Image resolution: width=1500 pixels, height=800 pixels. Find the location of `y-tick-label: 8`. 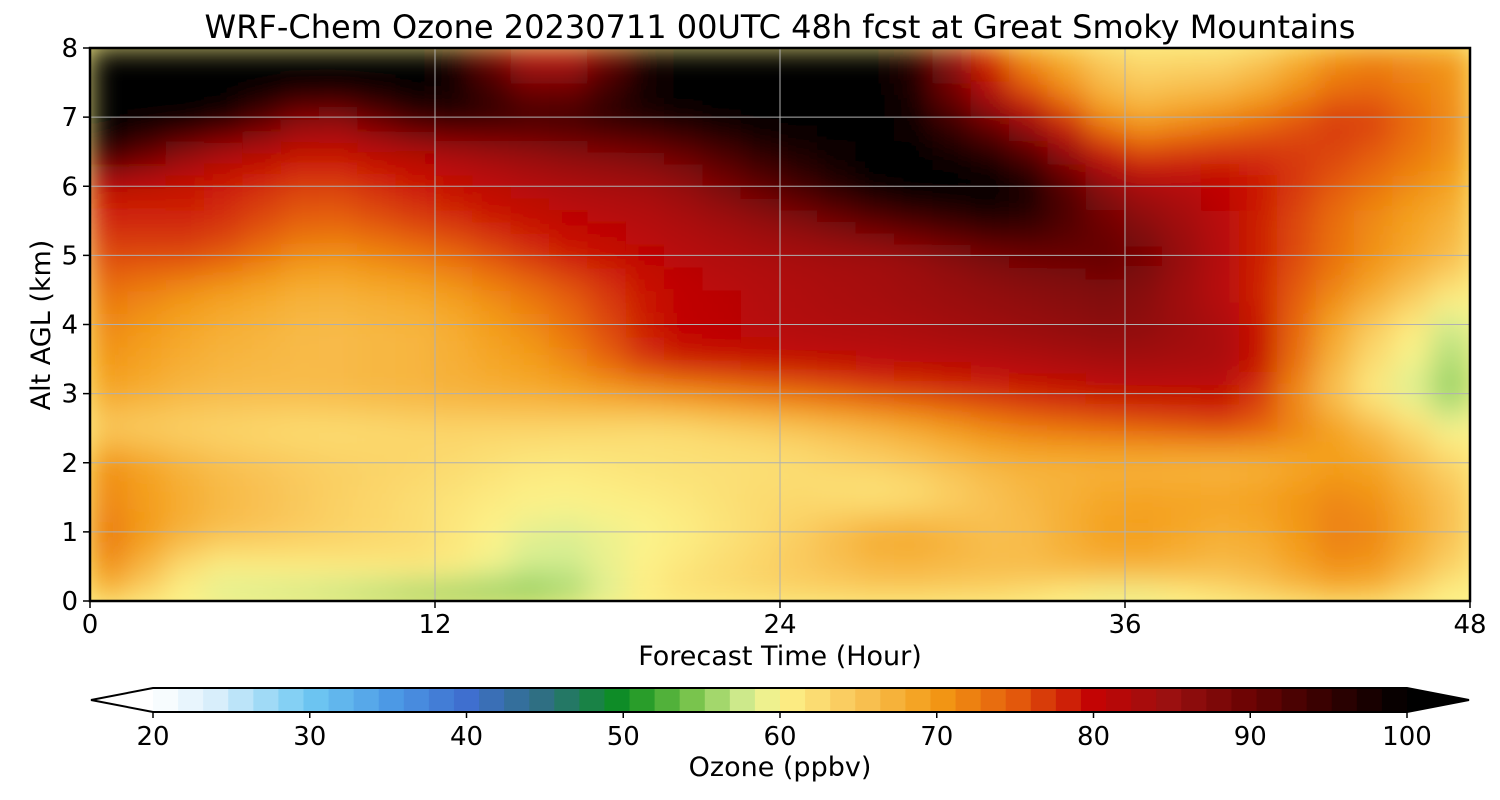

y-tick-label: 8 is located at coordinates (69, 49).